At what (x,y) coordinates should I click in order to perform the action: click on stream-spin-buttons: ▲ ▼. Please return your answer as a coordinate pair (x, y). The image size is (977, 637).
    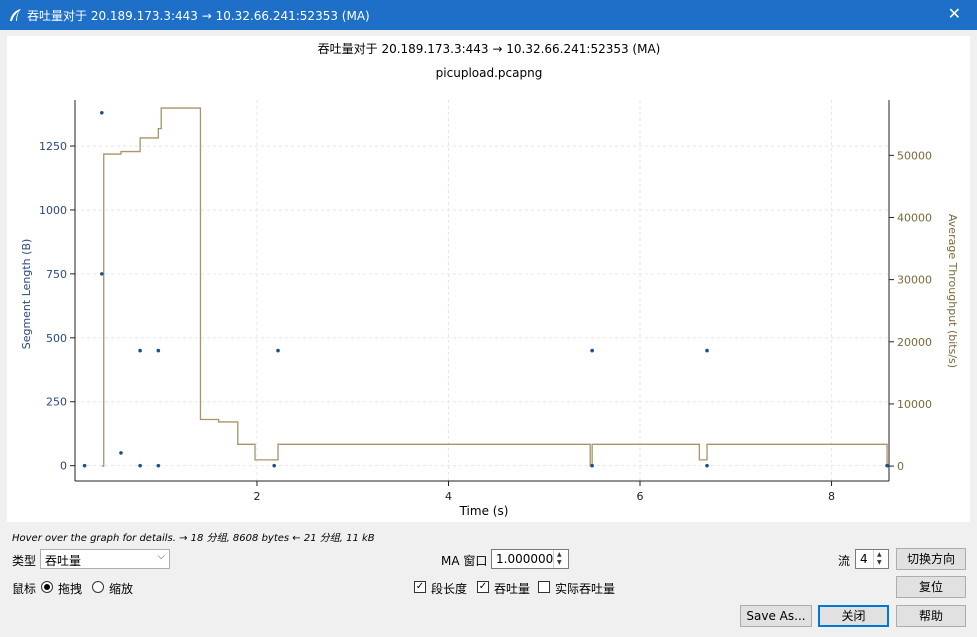
    Looking at the image, I should click on (880, 559).